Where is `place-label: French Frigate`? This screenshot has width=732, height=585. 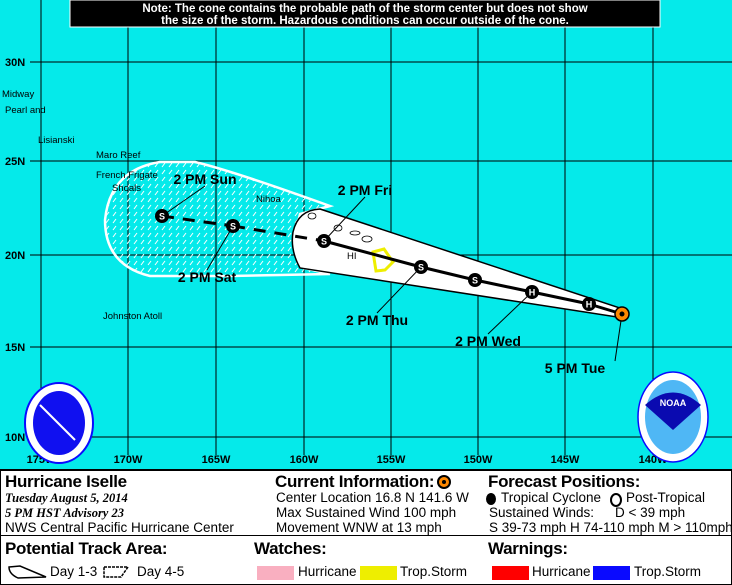 place-label: French Frigate is located at coordinates (127, 175).